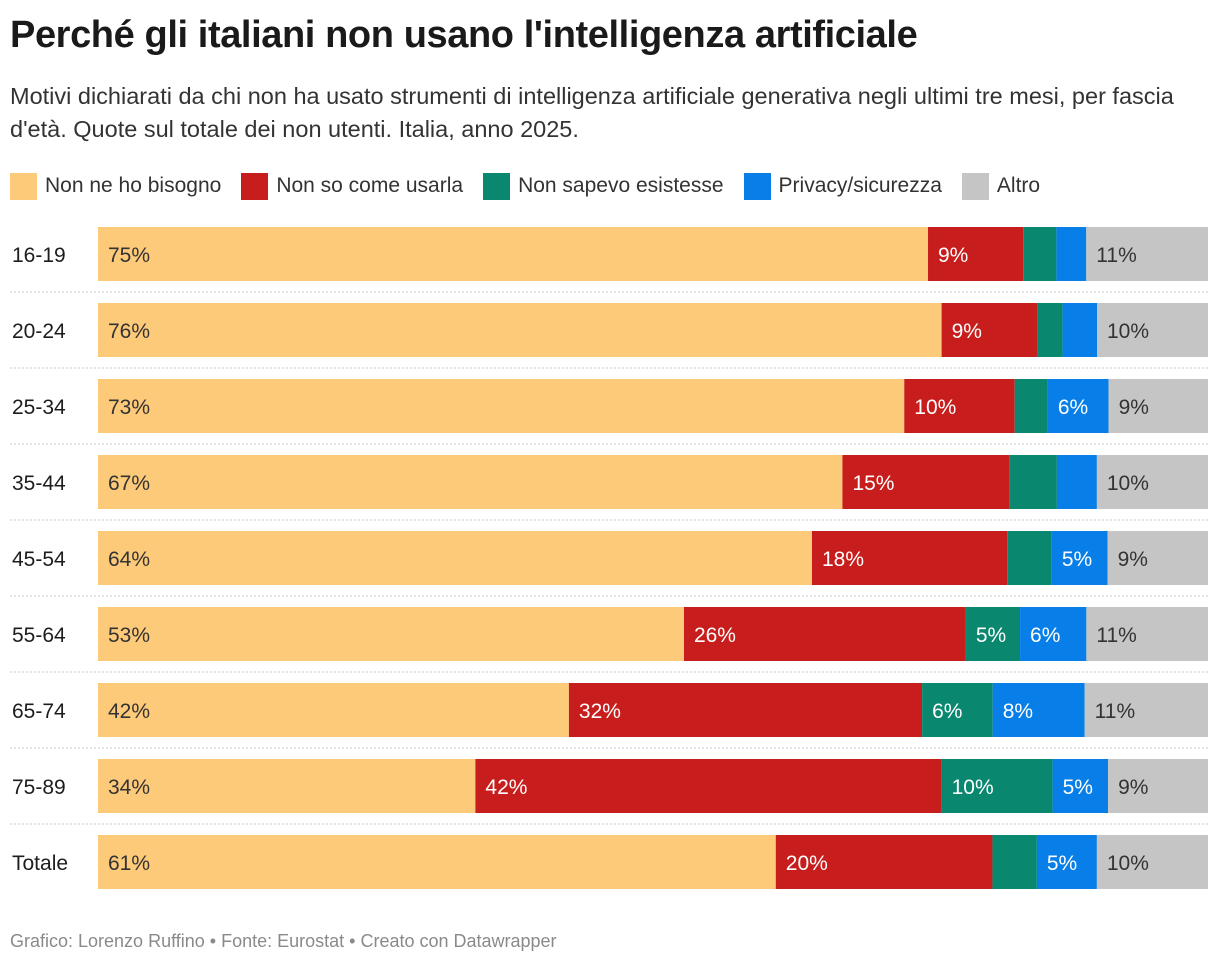  I want to click on data-label-65-74-non-so-come-usarla: 32%, so click(600, 711).